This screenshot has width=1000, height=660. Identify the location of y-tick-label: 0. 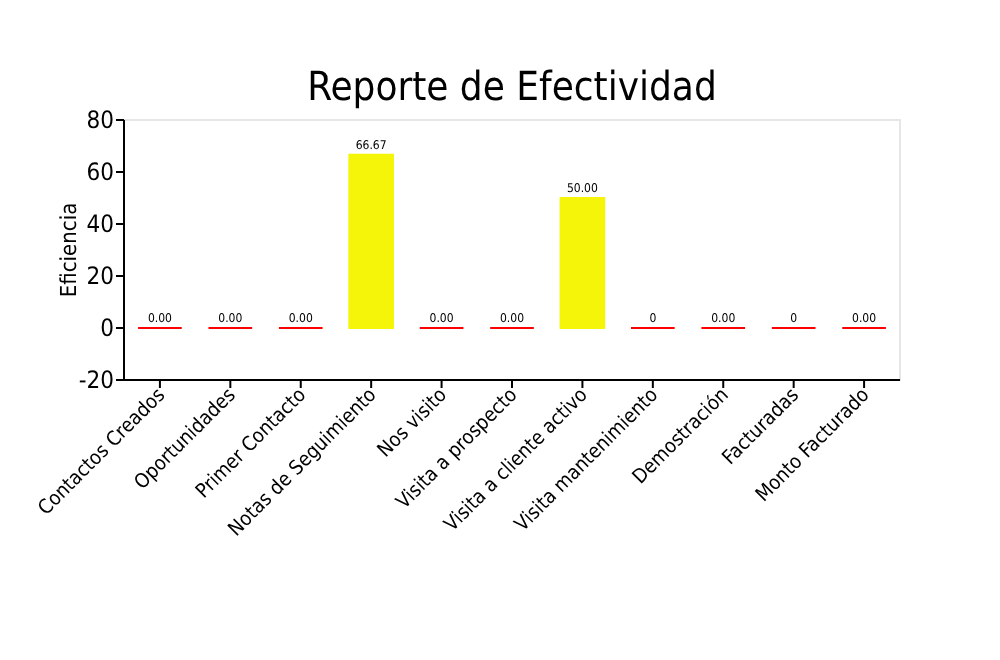
(107, 328).